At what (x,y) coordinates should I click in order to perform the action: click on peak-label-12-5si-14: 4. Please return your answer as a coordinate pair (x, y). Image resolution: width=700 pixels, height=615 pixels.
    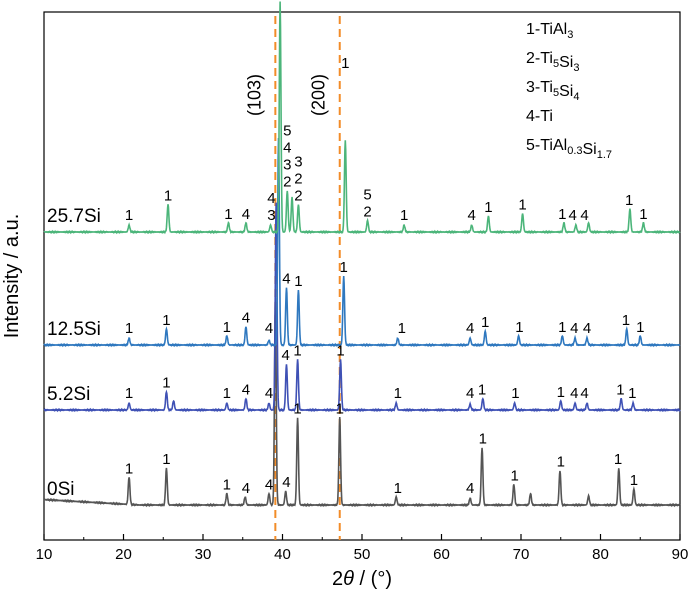
    Looking at the image, I should click on (587, 328).